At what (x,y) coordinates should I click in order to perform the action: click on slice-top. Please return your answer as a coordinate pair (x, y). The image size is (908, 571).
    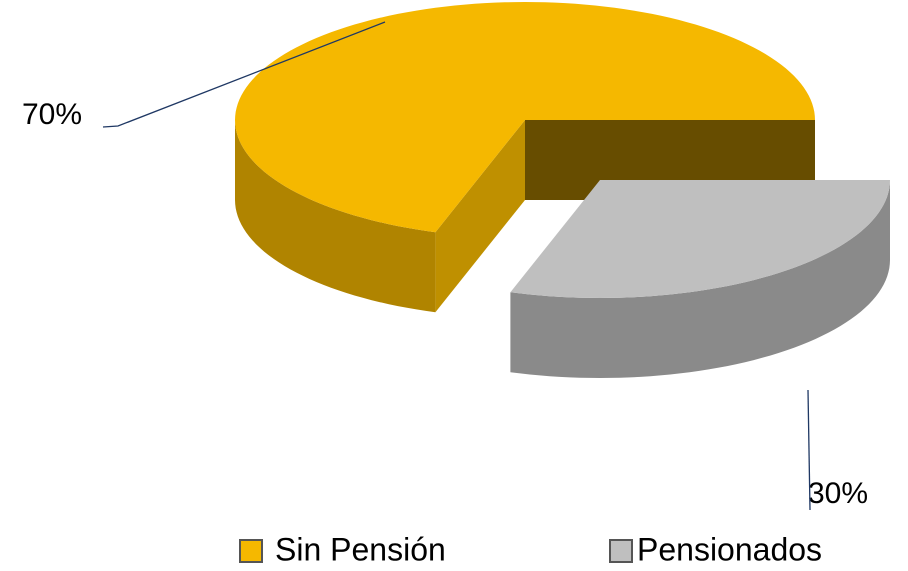
    Looking at the image, I should click on (700, 239).